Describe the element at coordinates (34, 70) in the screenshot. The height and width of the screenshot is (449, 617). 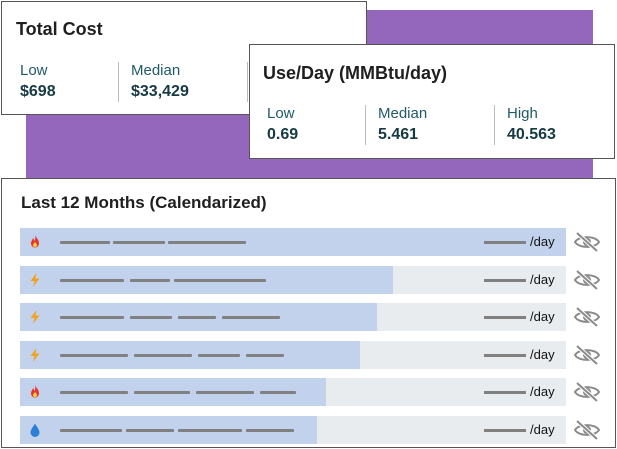
I see `total-cost-low-label: Low` at that location.